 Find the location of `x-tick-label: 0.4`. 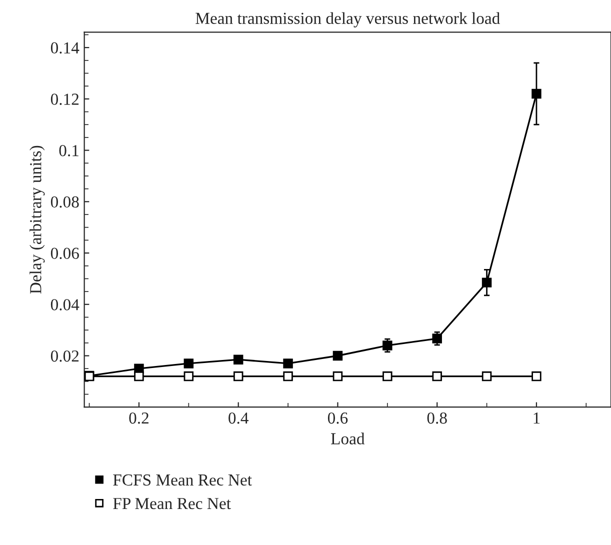

x-tick-label: 0.4 is located at coordinates (238, 418).